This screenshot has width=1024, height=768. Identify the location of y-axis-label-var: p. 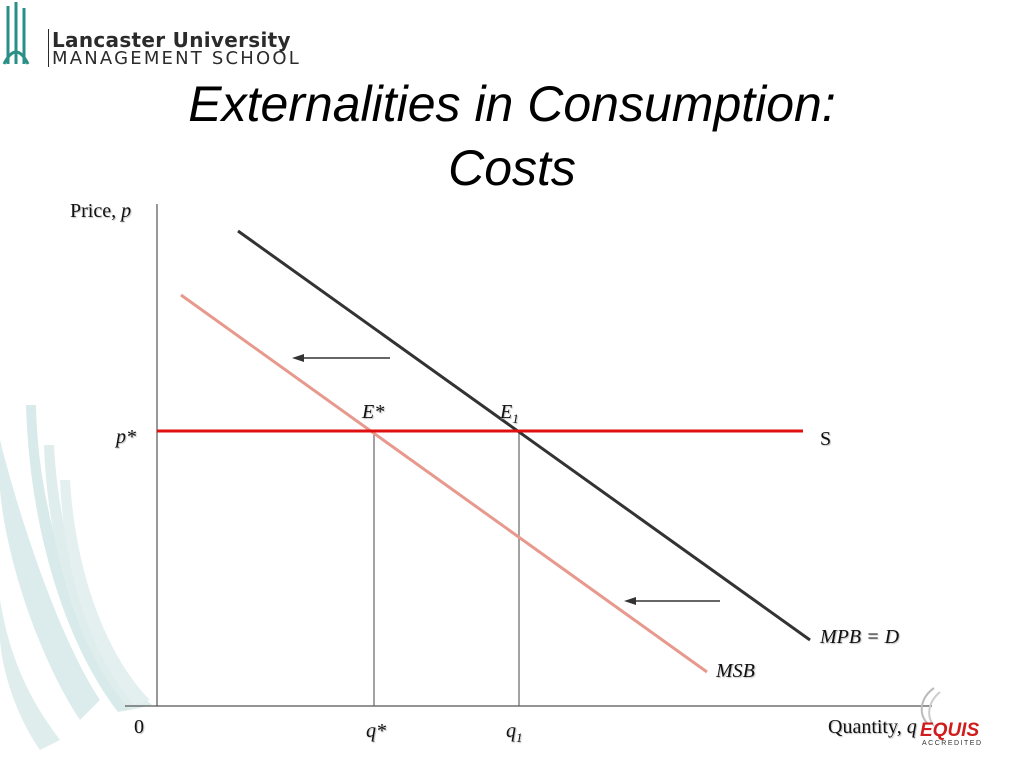
(126, 211).